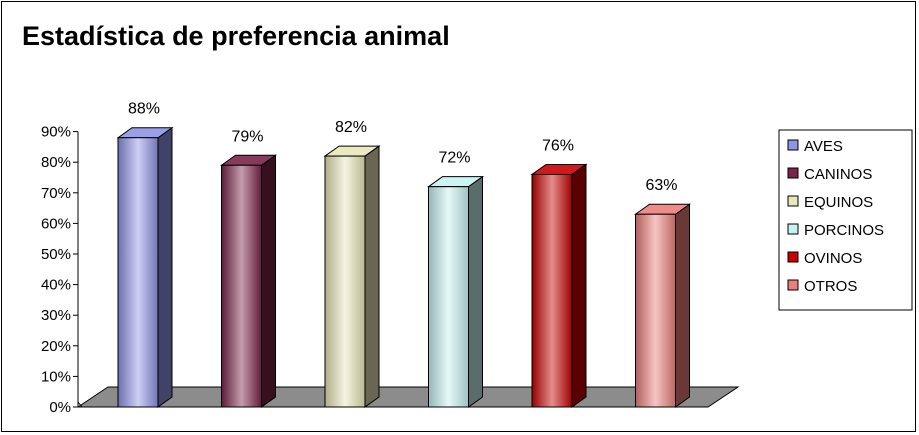  Describe the element at coordinates (345, 281) in the screenshot. I see `bar-equinos` at that location.